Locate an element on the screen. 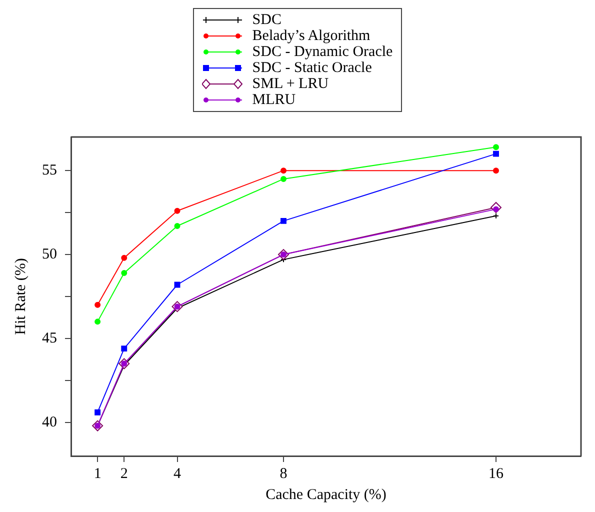 Image resolution: width=595 pixels, height=512 pixels. x-tick-label: 1 is located at coordinates (98, 474).